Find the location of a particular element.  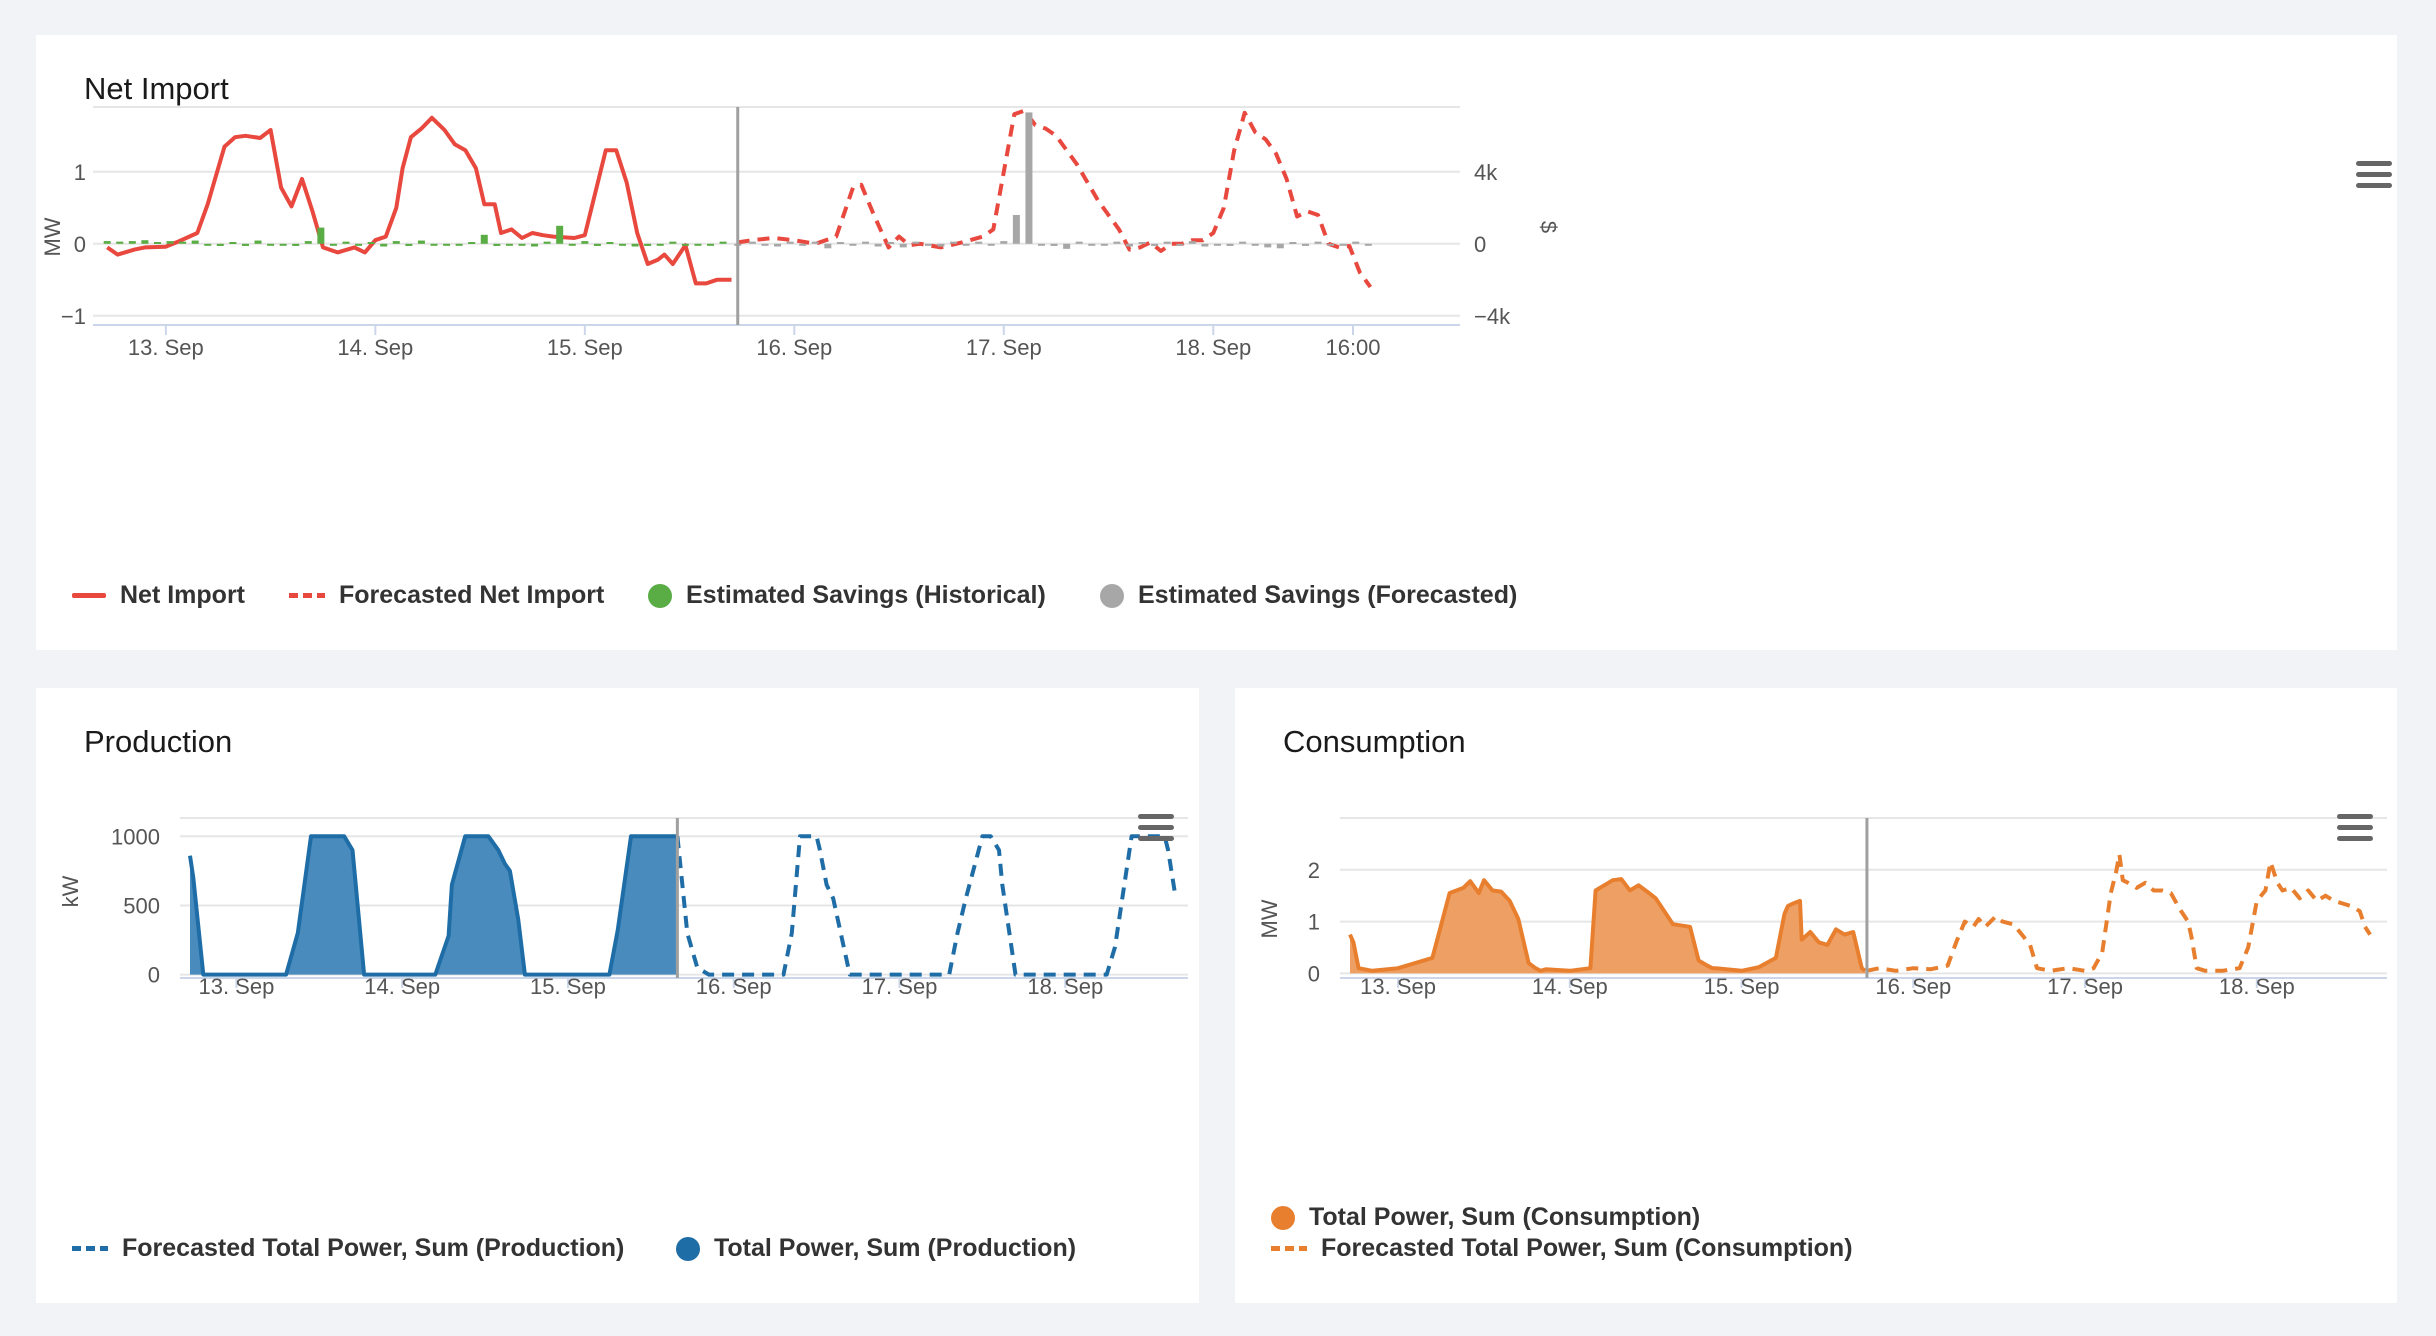

legend-item-forecasted-net-import: Forecasted Net Import is located at coordinates (446, 595).